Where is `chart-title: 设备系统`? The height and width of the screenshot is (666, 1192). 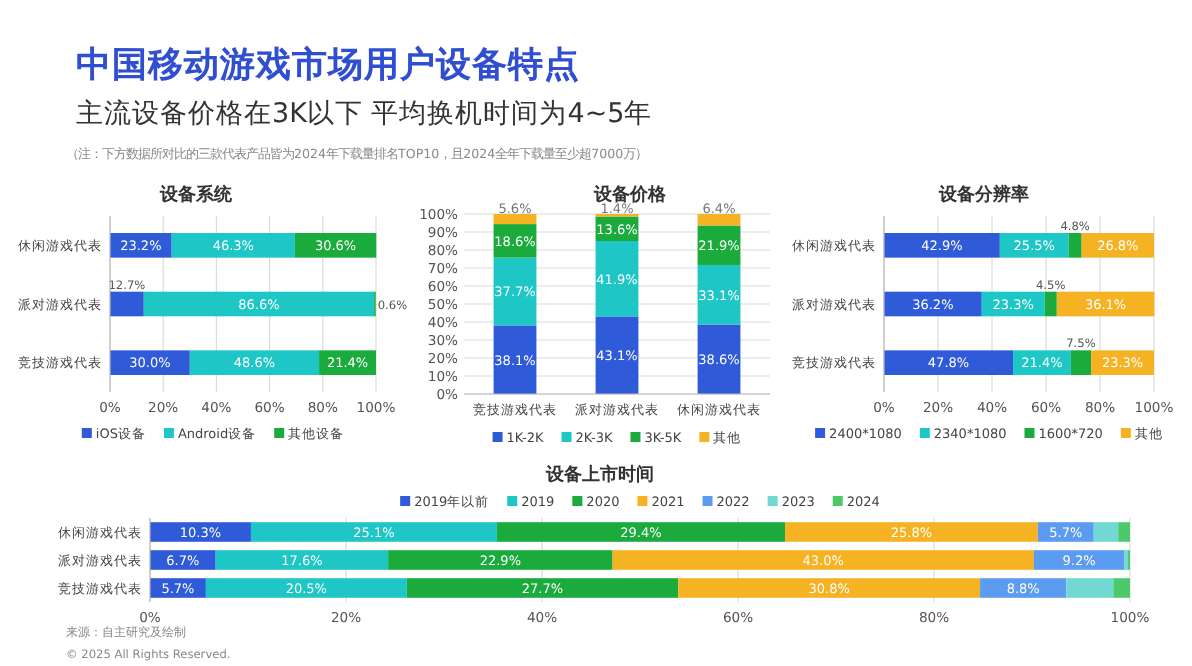
chart-title: 设备系统 is located at coordinates (196, 195).